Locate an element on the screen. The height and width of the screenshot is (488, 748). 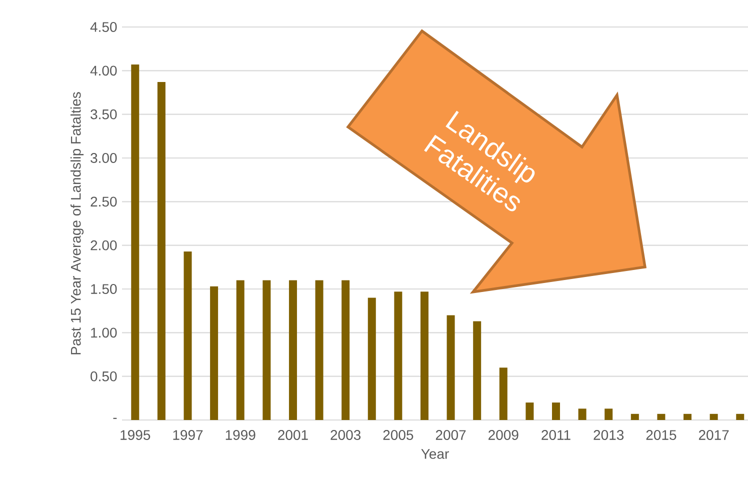
x-tick-label: 1995 is located at coordinates (135, 435).